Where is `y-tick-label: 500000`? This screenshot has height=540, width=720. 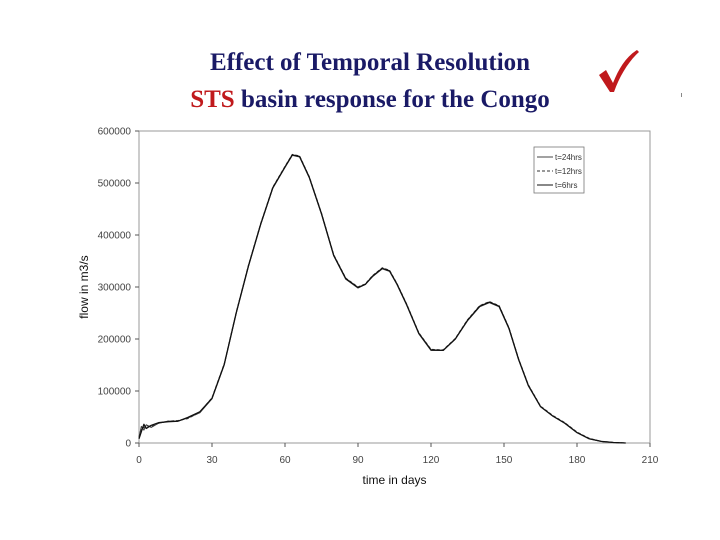
y-tick-label: 500000 is located at coordinates (115, 184).